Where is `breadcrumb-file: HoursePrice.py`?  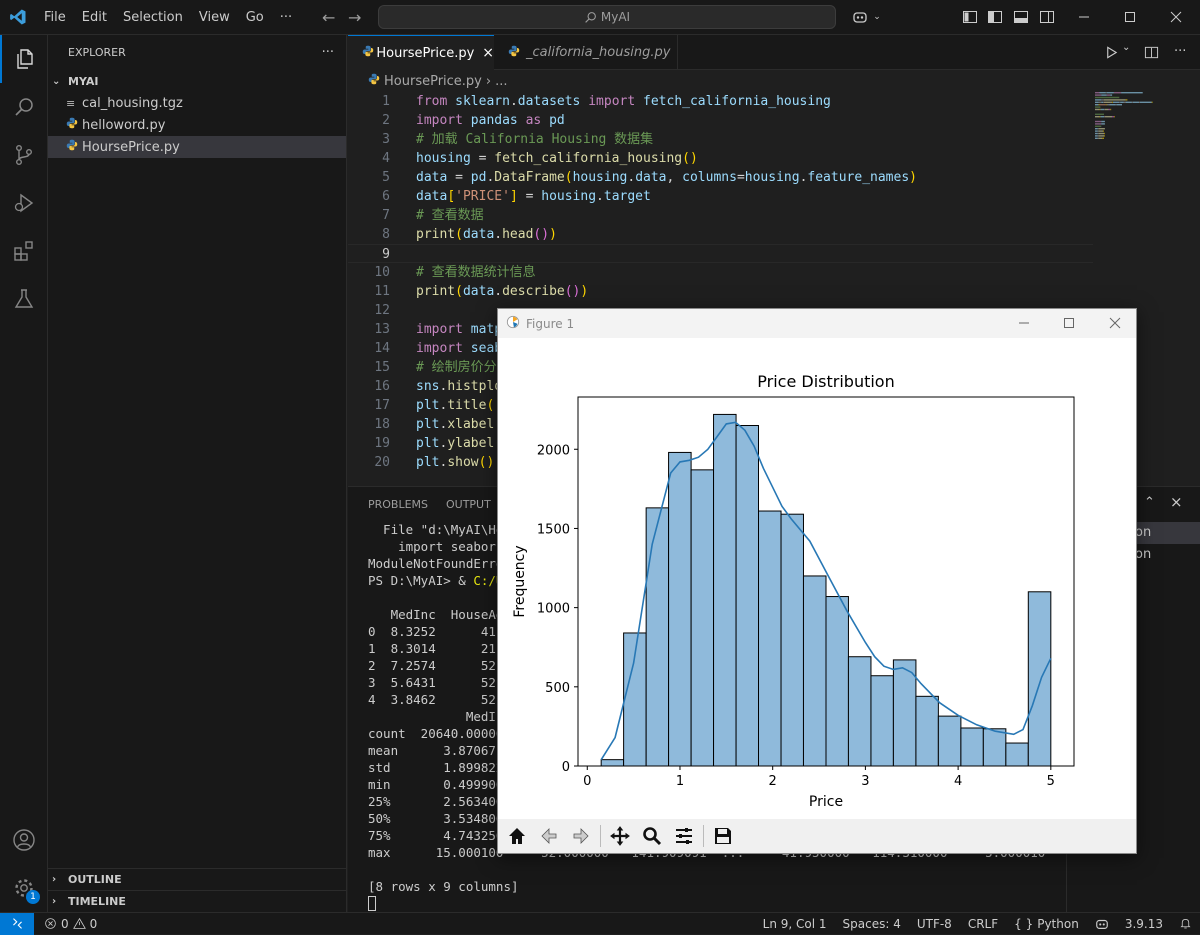
breadcrumb-file: HoursePrice.py is located at coordinates (433, 81).